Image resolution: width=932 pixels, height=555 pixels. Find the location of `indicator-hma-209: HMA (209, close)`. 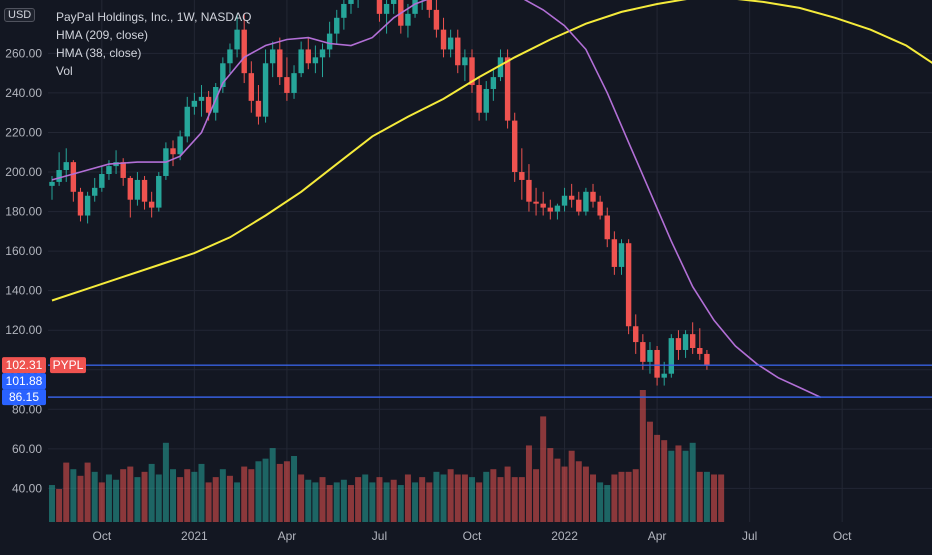

indicator-hma-209: HMA (209, close) is located at coordinates (102, 35).